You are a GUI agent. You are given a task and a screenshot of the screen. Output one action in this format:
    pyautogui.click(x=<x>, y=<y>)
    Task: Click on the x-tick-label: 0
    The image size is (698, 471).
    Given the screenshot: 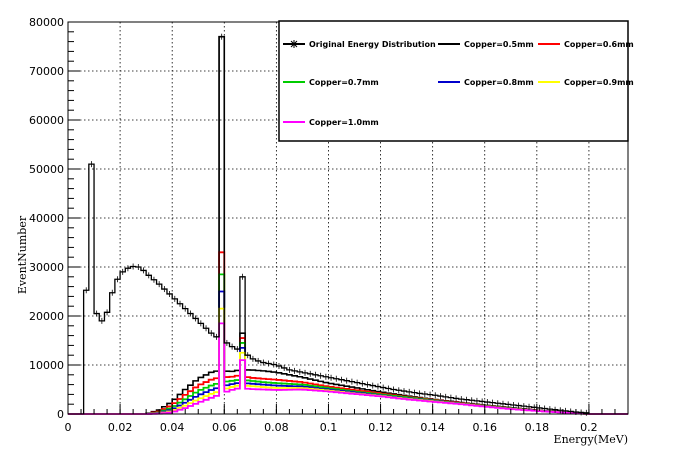 What is the action you would take?
    pyautogui.click(x=68, y=427)
    